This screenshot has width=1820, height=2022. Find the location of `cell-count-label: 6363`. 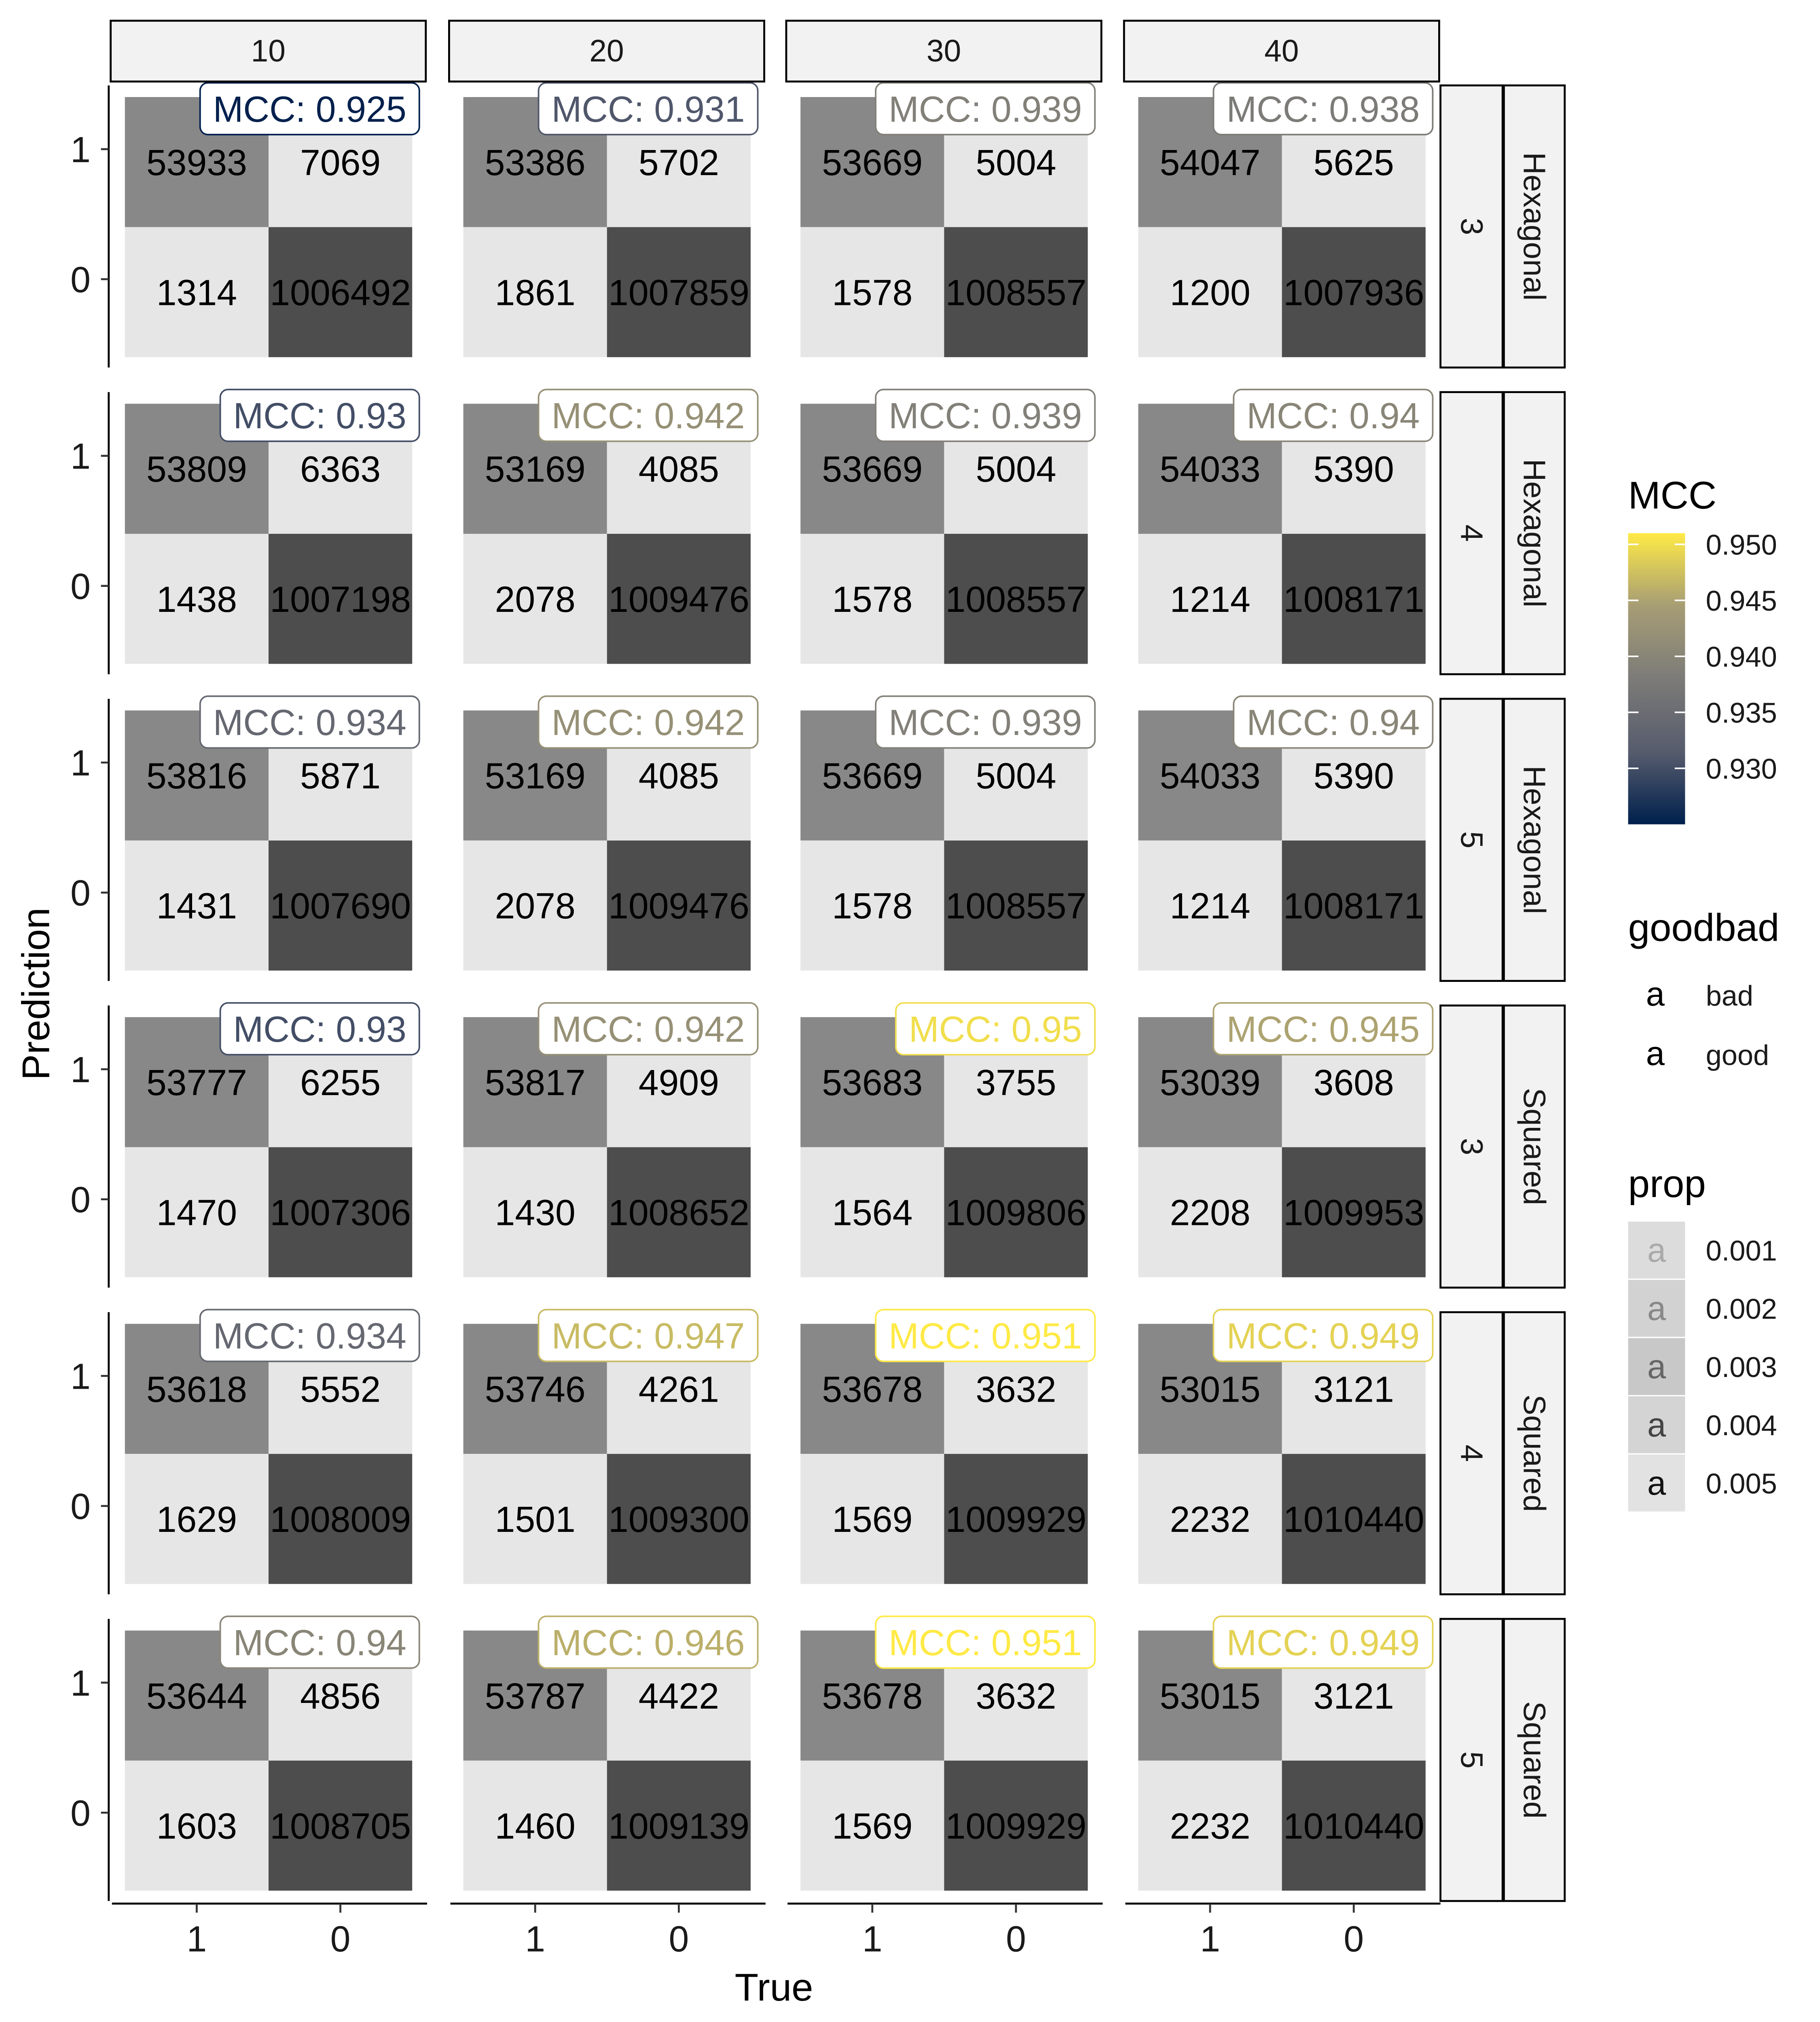

cell-count-label: 6363 is located at coordinates (340, 469).